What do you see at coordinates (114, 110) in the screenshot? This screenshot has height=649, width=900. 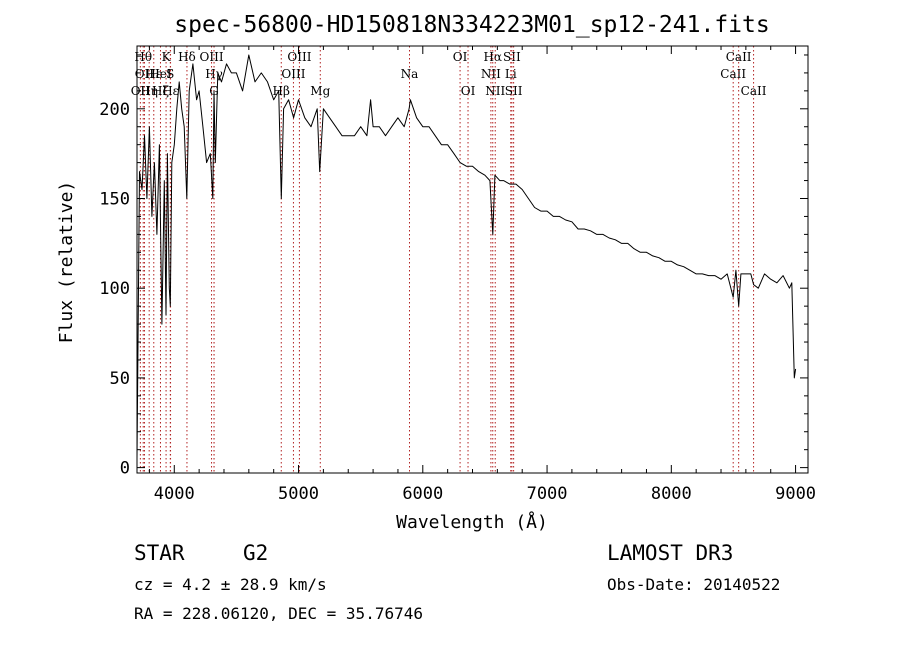 I see `y-tick-label: 200` at bounding box center [114, 110].